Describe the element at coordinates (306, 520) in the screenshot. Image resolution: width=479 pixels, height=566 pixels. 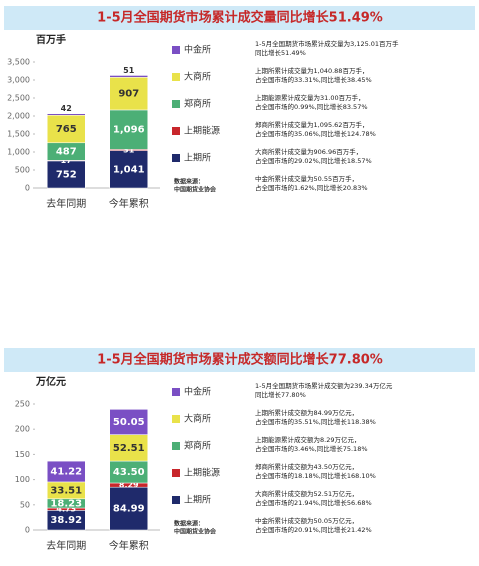
I see `note-text: 中金所累计成交额为50.05万亿元，` at that location.